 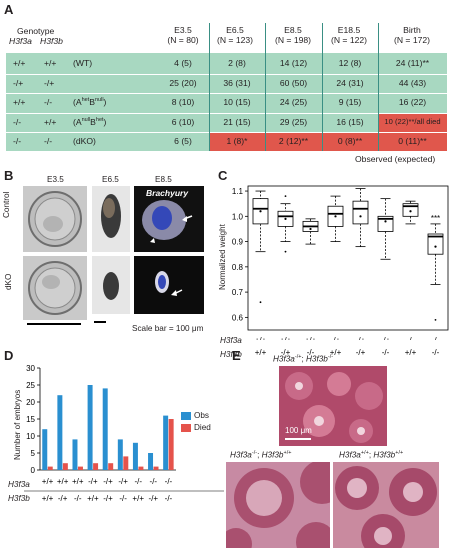 What do you see at coordinates (30, 402) in the screenshot?
I see `y-tick-label: 20` at bounding box center [30, 402].